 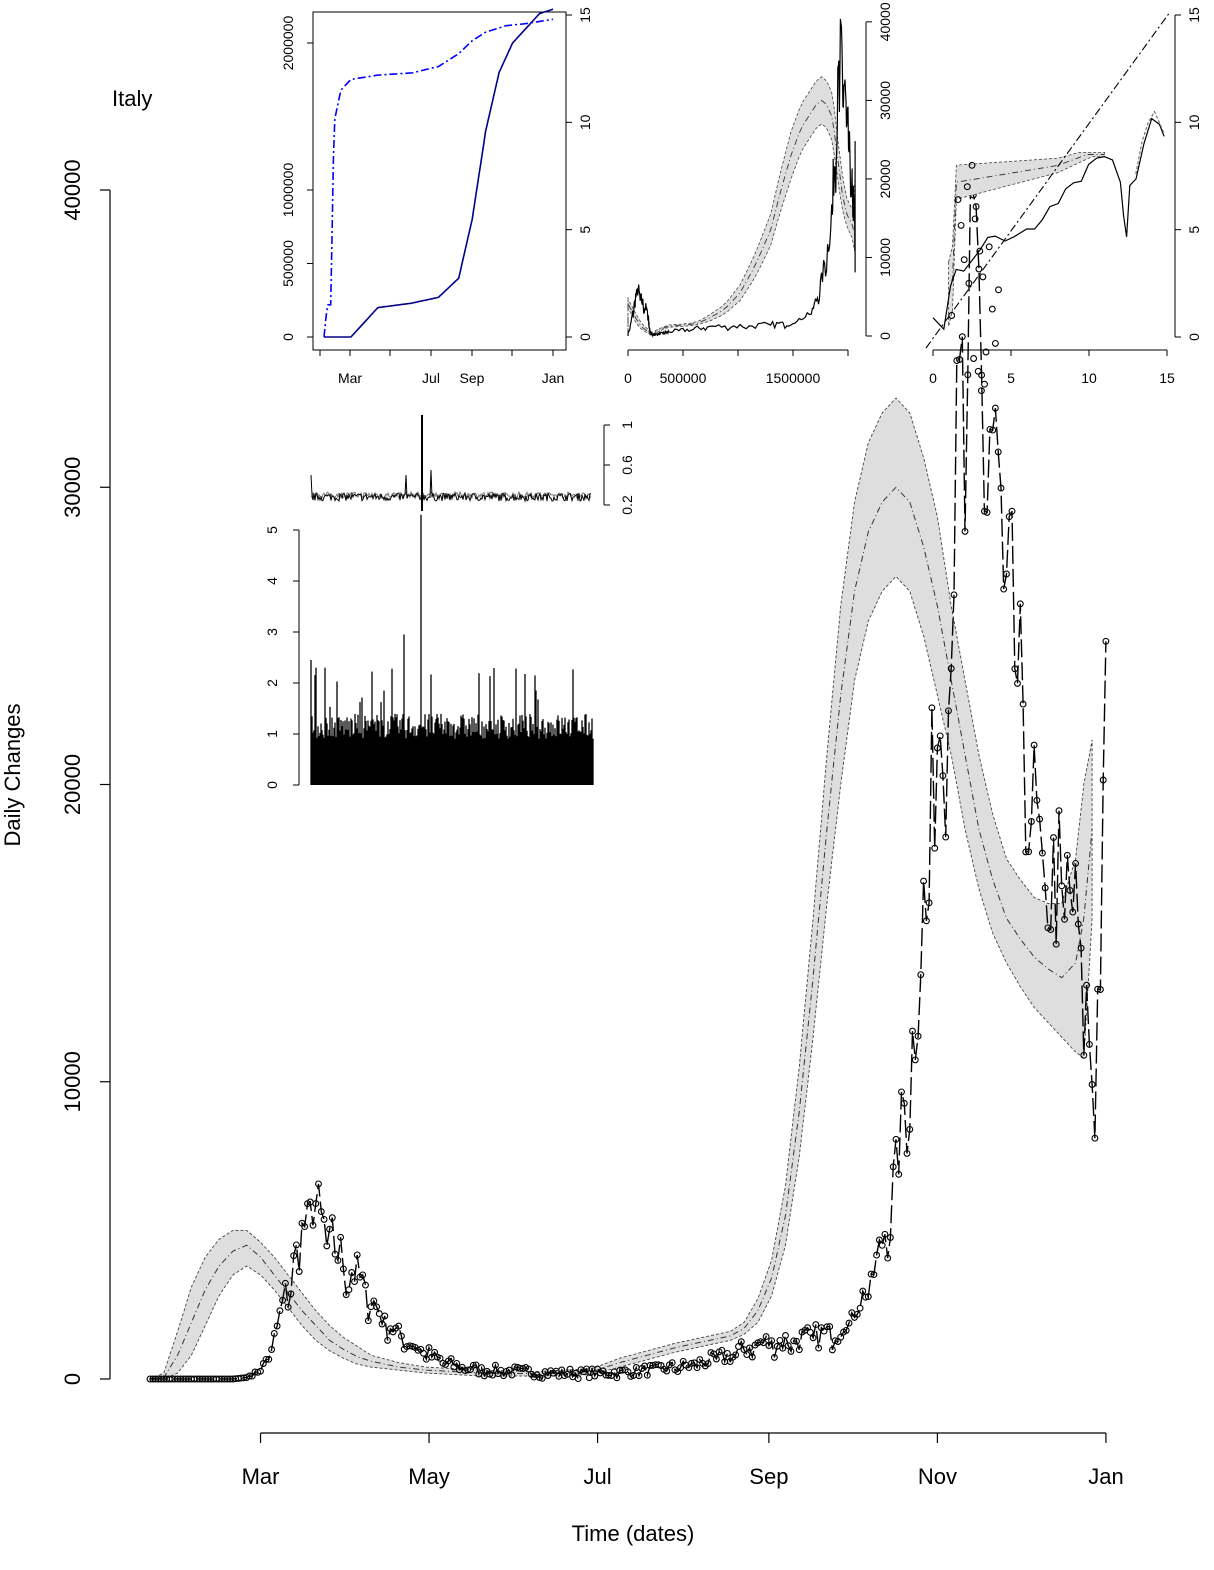 What do you see at coordinates (1048, 224) in the screenshot?
I see `inset-diag-observed` at bounding box center [1048, 224].